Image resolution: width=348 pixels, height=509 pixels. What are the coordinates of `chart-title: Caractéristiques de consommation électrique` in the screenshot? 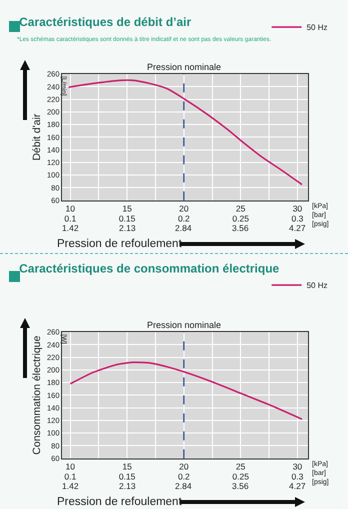 It's located at (149, 269).